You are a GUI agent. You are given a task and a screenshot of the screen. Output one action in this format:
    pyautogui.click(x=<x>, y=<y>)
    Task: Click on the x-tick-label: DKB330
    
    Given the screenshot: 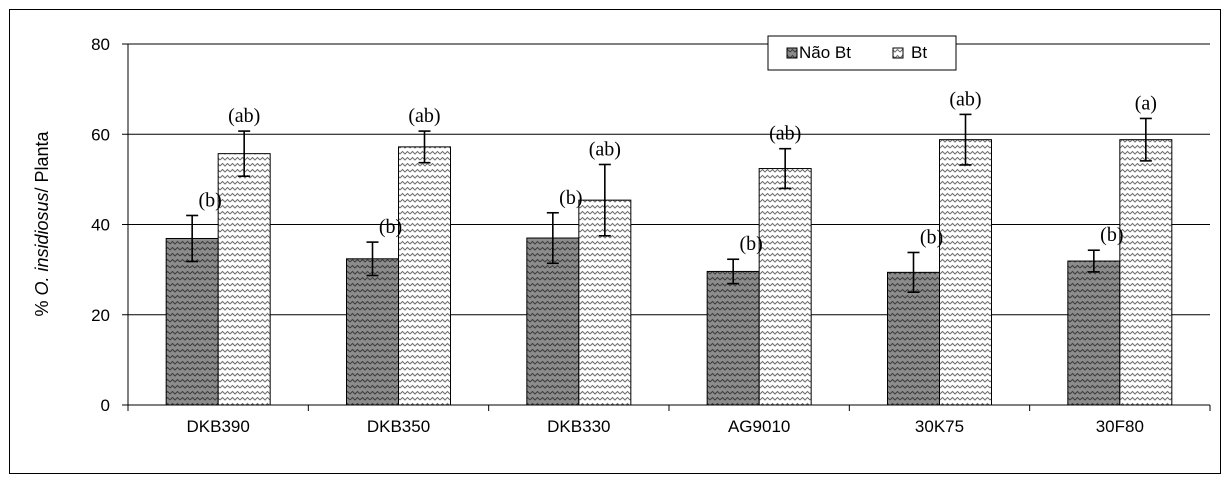 What is the action you would take?
    pyautogui.click(x=578, y=426)
    